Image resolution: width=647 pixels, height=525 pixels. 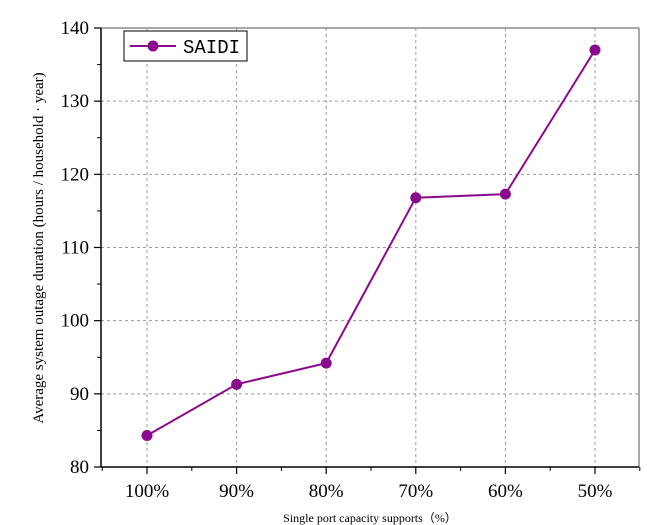 What do you see at coordinates (75, 248) in the screenshot?
I see `y-tick-label: 110` at bounding box center [75, 248].